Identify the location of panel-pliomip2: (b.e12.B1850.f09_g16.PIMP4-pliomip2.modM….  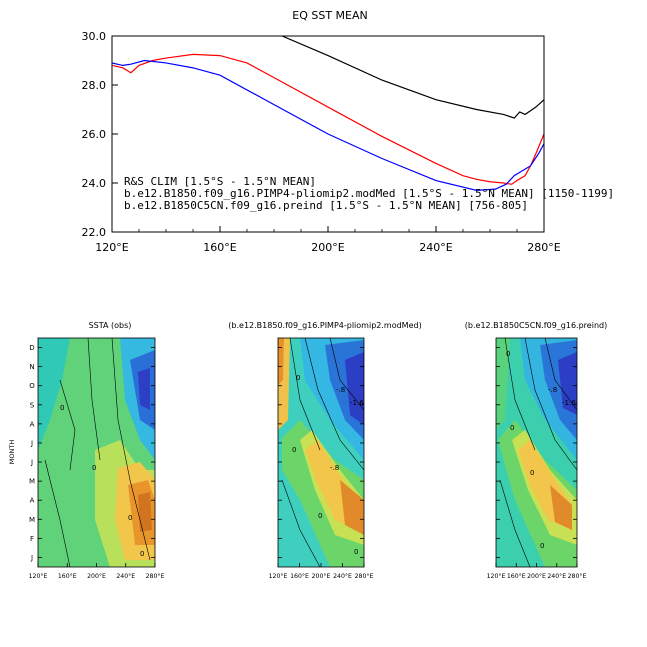
(324, 450).